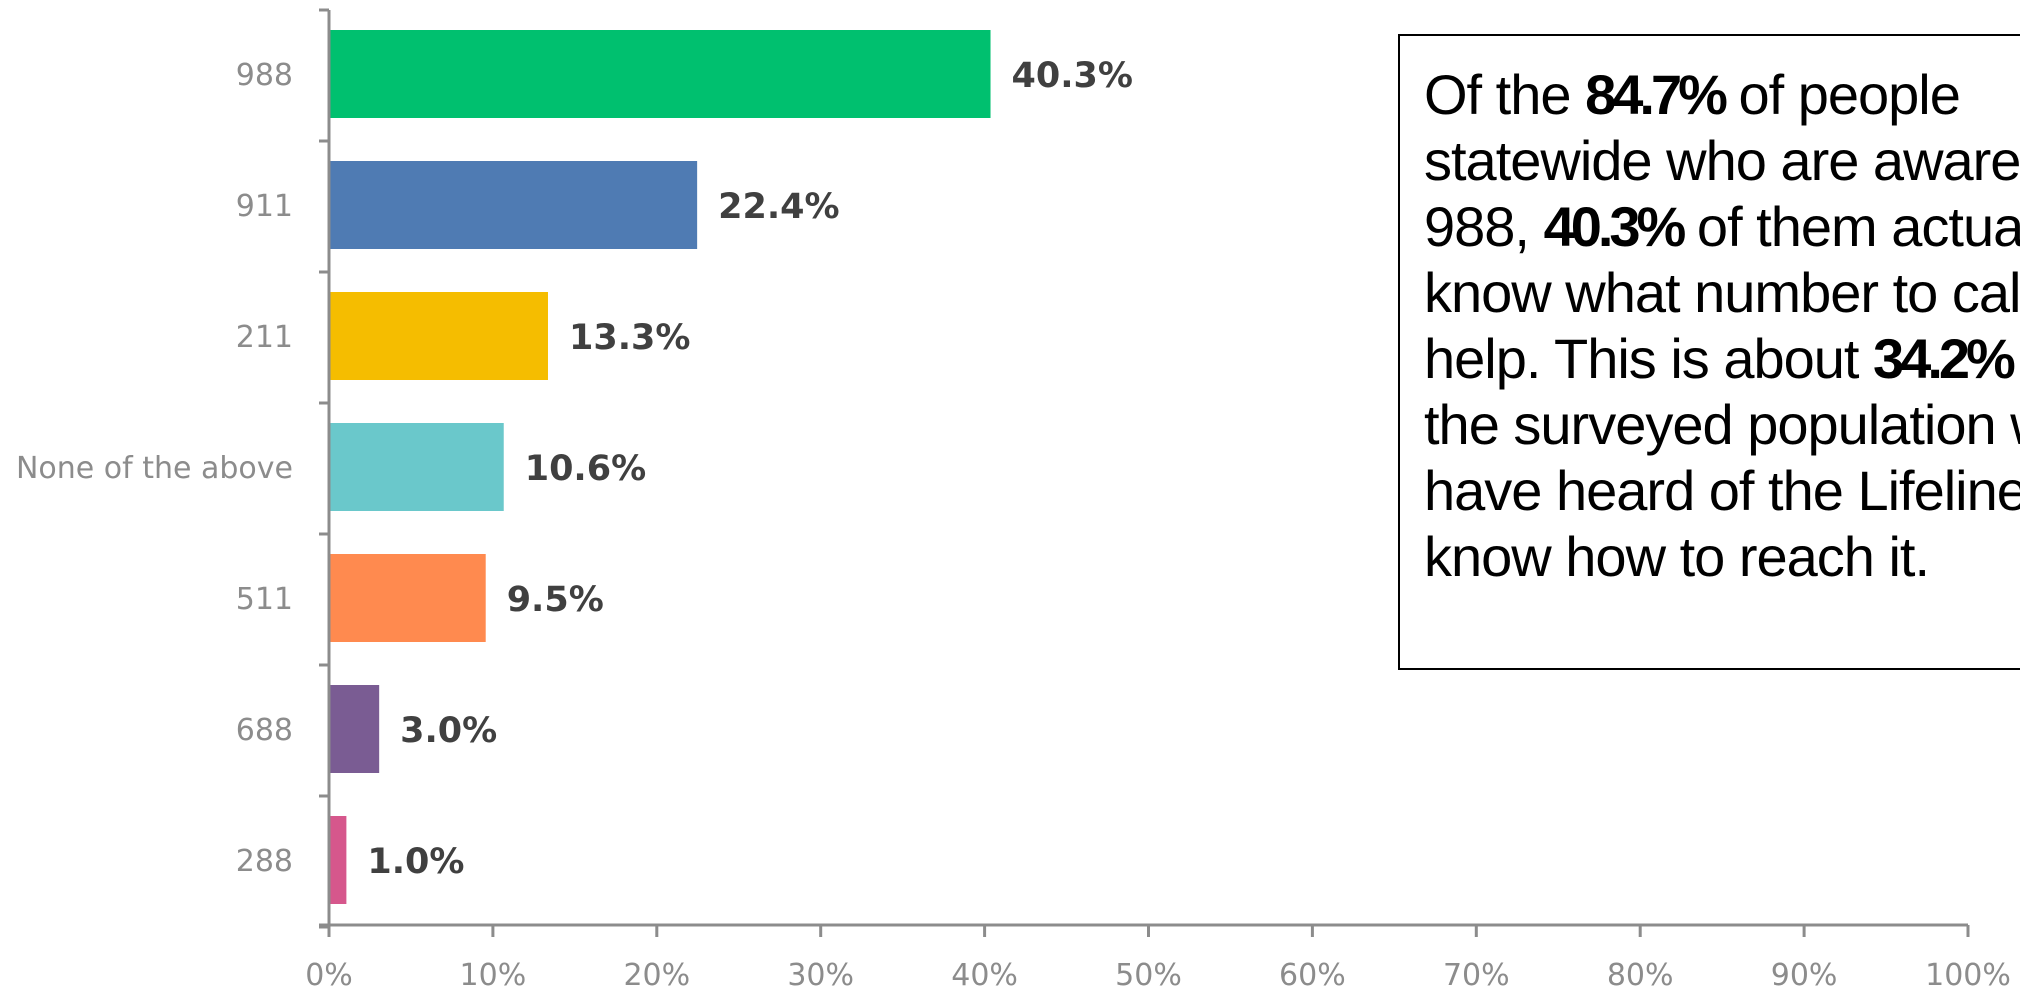  What do you see at coordinates (1476, 975) in the screenshot?
I see `x-tick-label: 70%` at bounding box center [1476, 975].